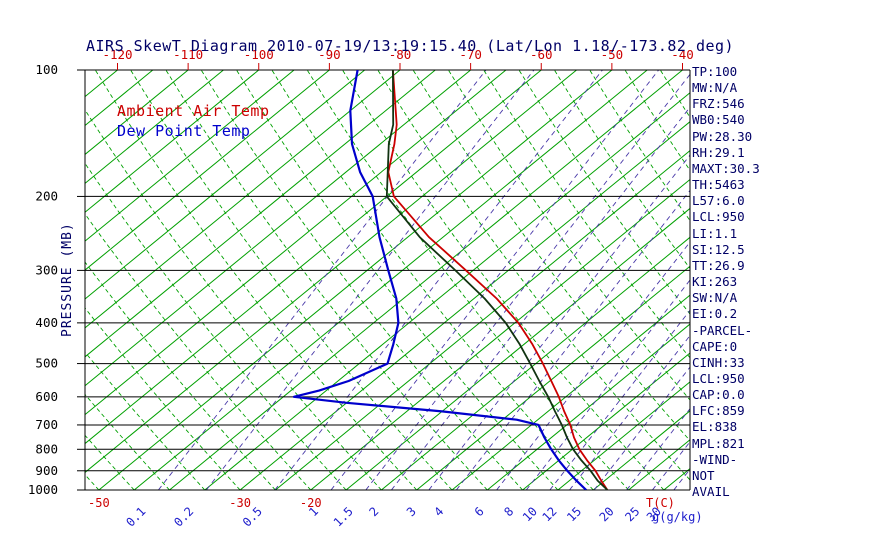  What do you see at coordinates (718, 395) in the screenshot?
I see `stat-line: CAP:0.0` at bounding box center [718, 395].